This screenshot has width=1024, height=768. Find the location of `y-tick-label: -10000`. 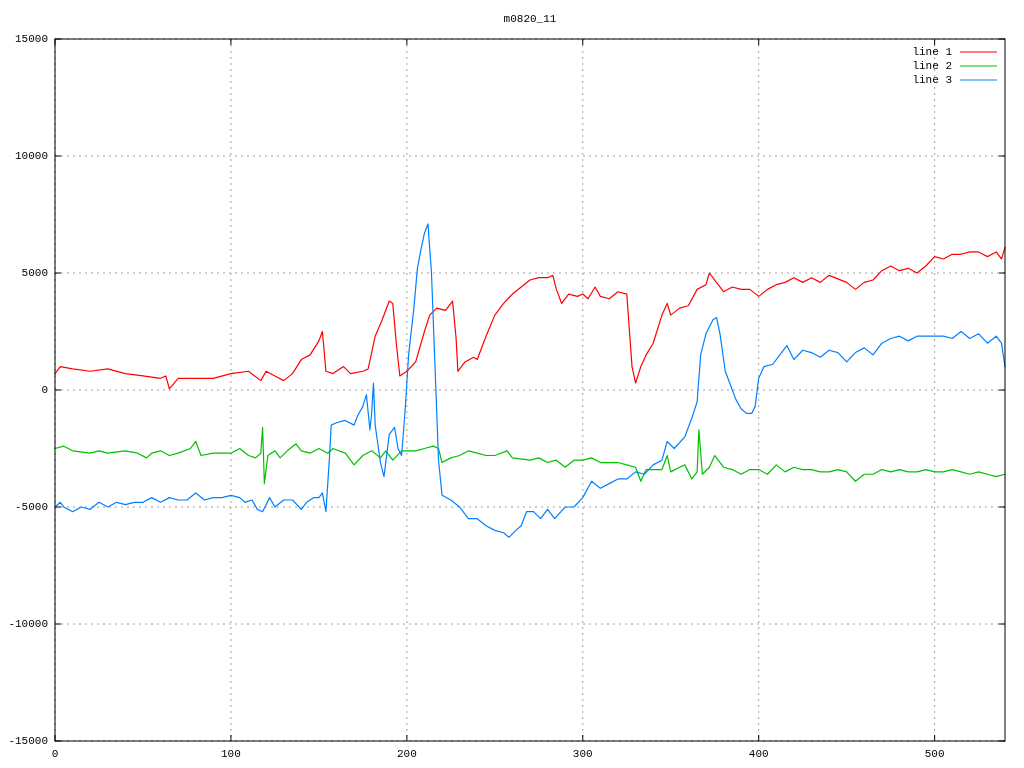

y-tick-label: -10000 is located at coordinates (28, 623).